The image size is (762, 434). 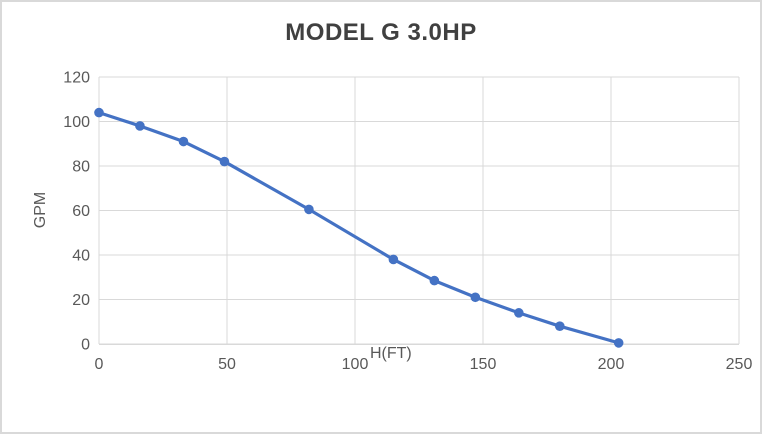 I want to click on y-tick-label: 0, so click(x=85, y=345).